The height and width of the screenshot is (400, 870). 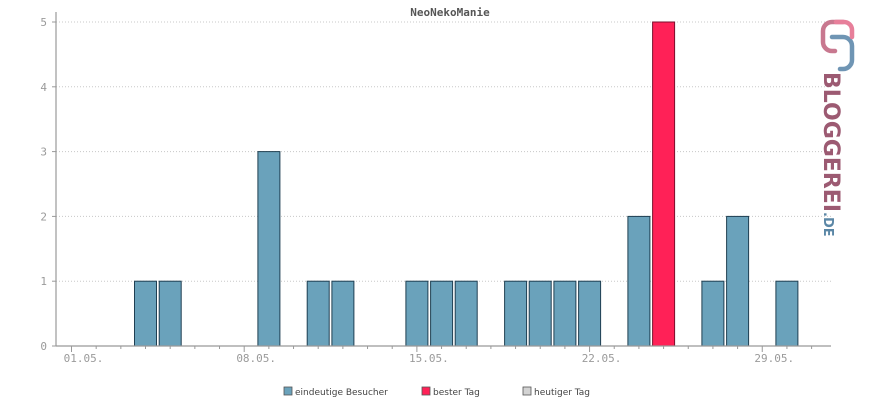 I want to click on y-tick-label: 0, so click(x=43, y=346).